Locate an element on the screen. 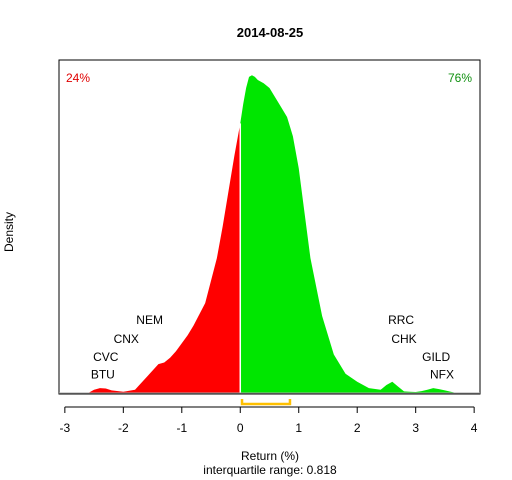 This screenshot has width=512, height=480. ticker-annotation-cnx: CNX is located at coordinates (126, 339).